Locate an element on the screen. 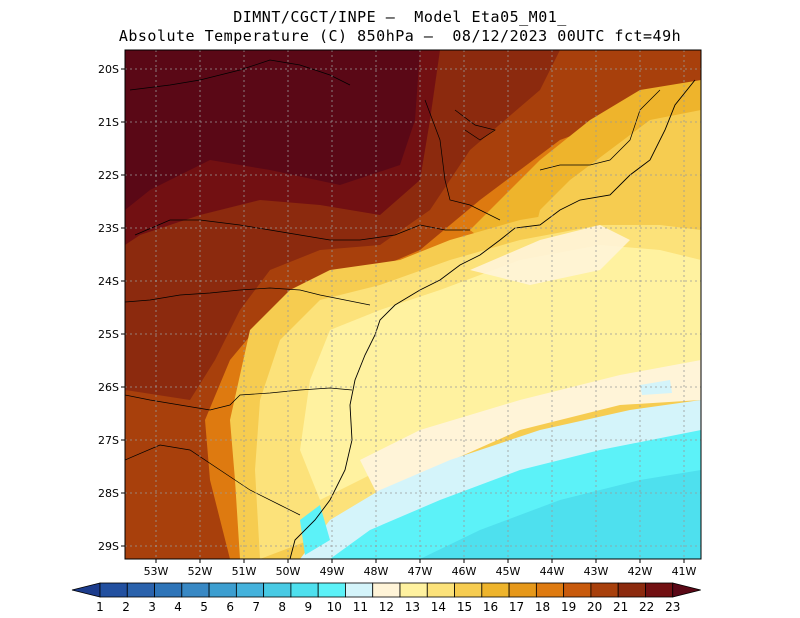 This screenshot has height=618, width=800. colorbar-label: 6 is located at coordinates (230, 607).